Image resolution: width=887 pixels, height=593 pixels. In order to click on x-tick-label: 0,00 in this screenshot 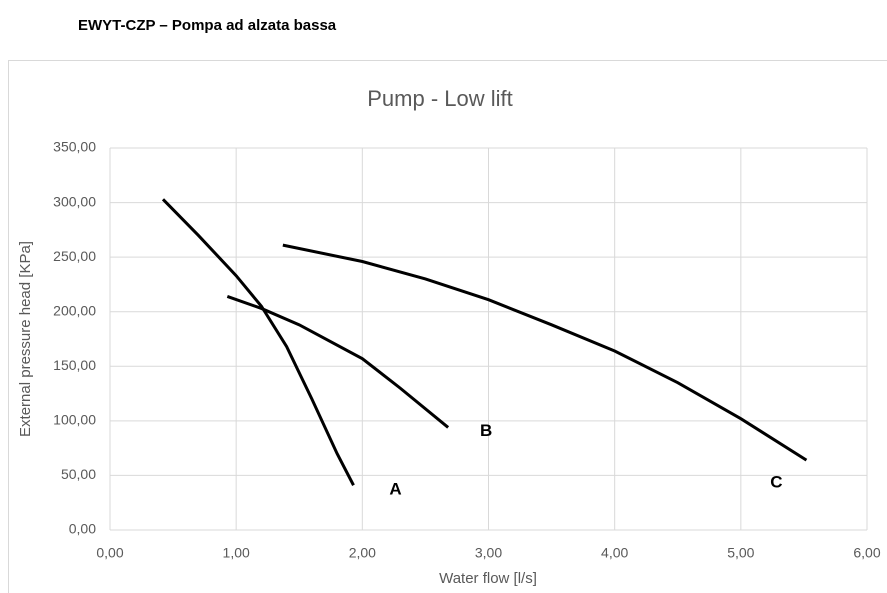, I will do `click(109, 553)`.